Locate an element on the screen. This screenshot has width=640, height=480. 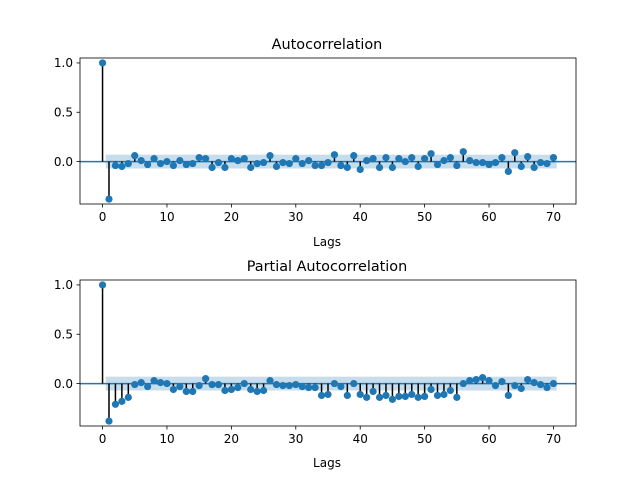
acf-xlabel: Lags is located at coordinates (327, 242).